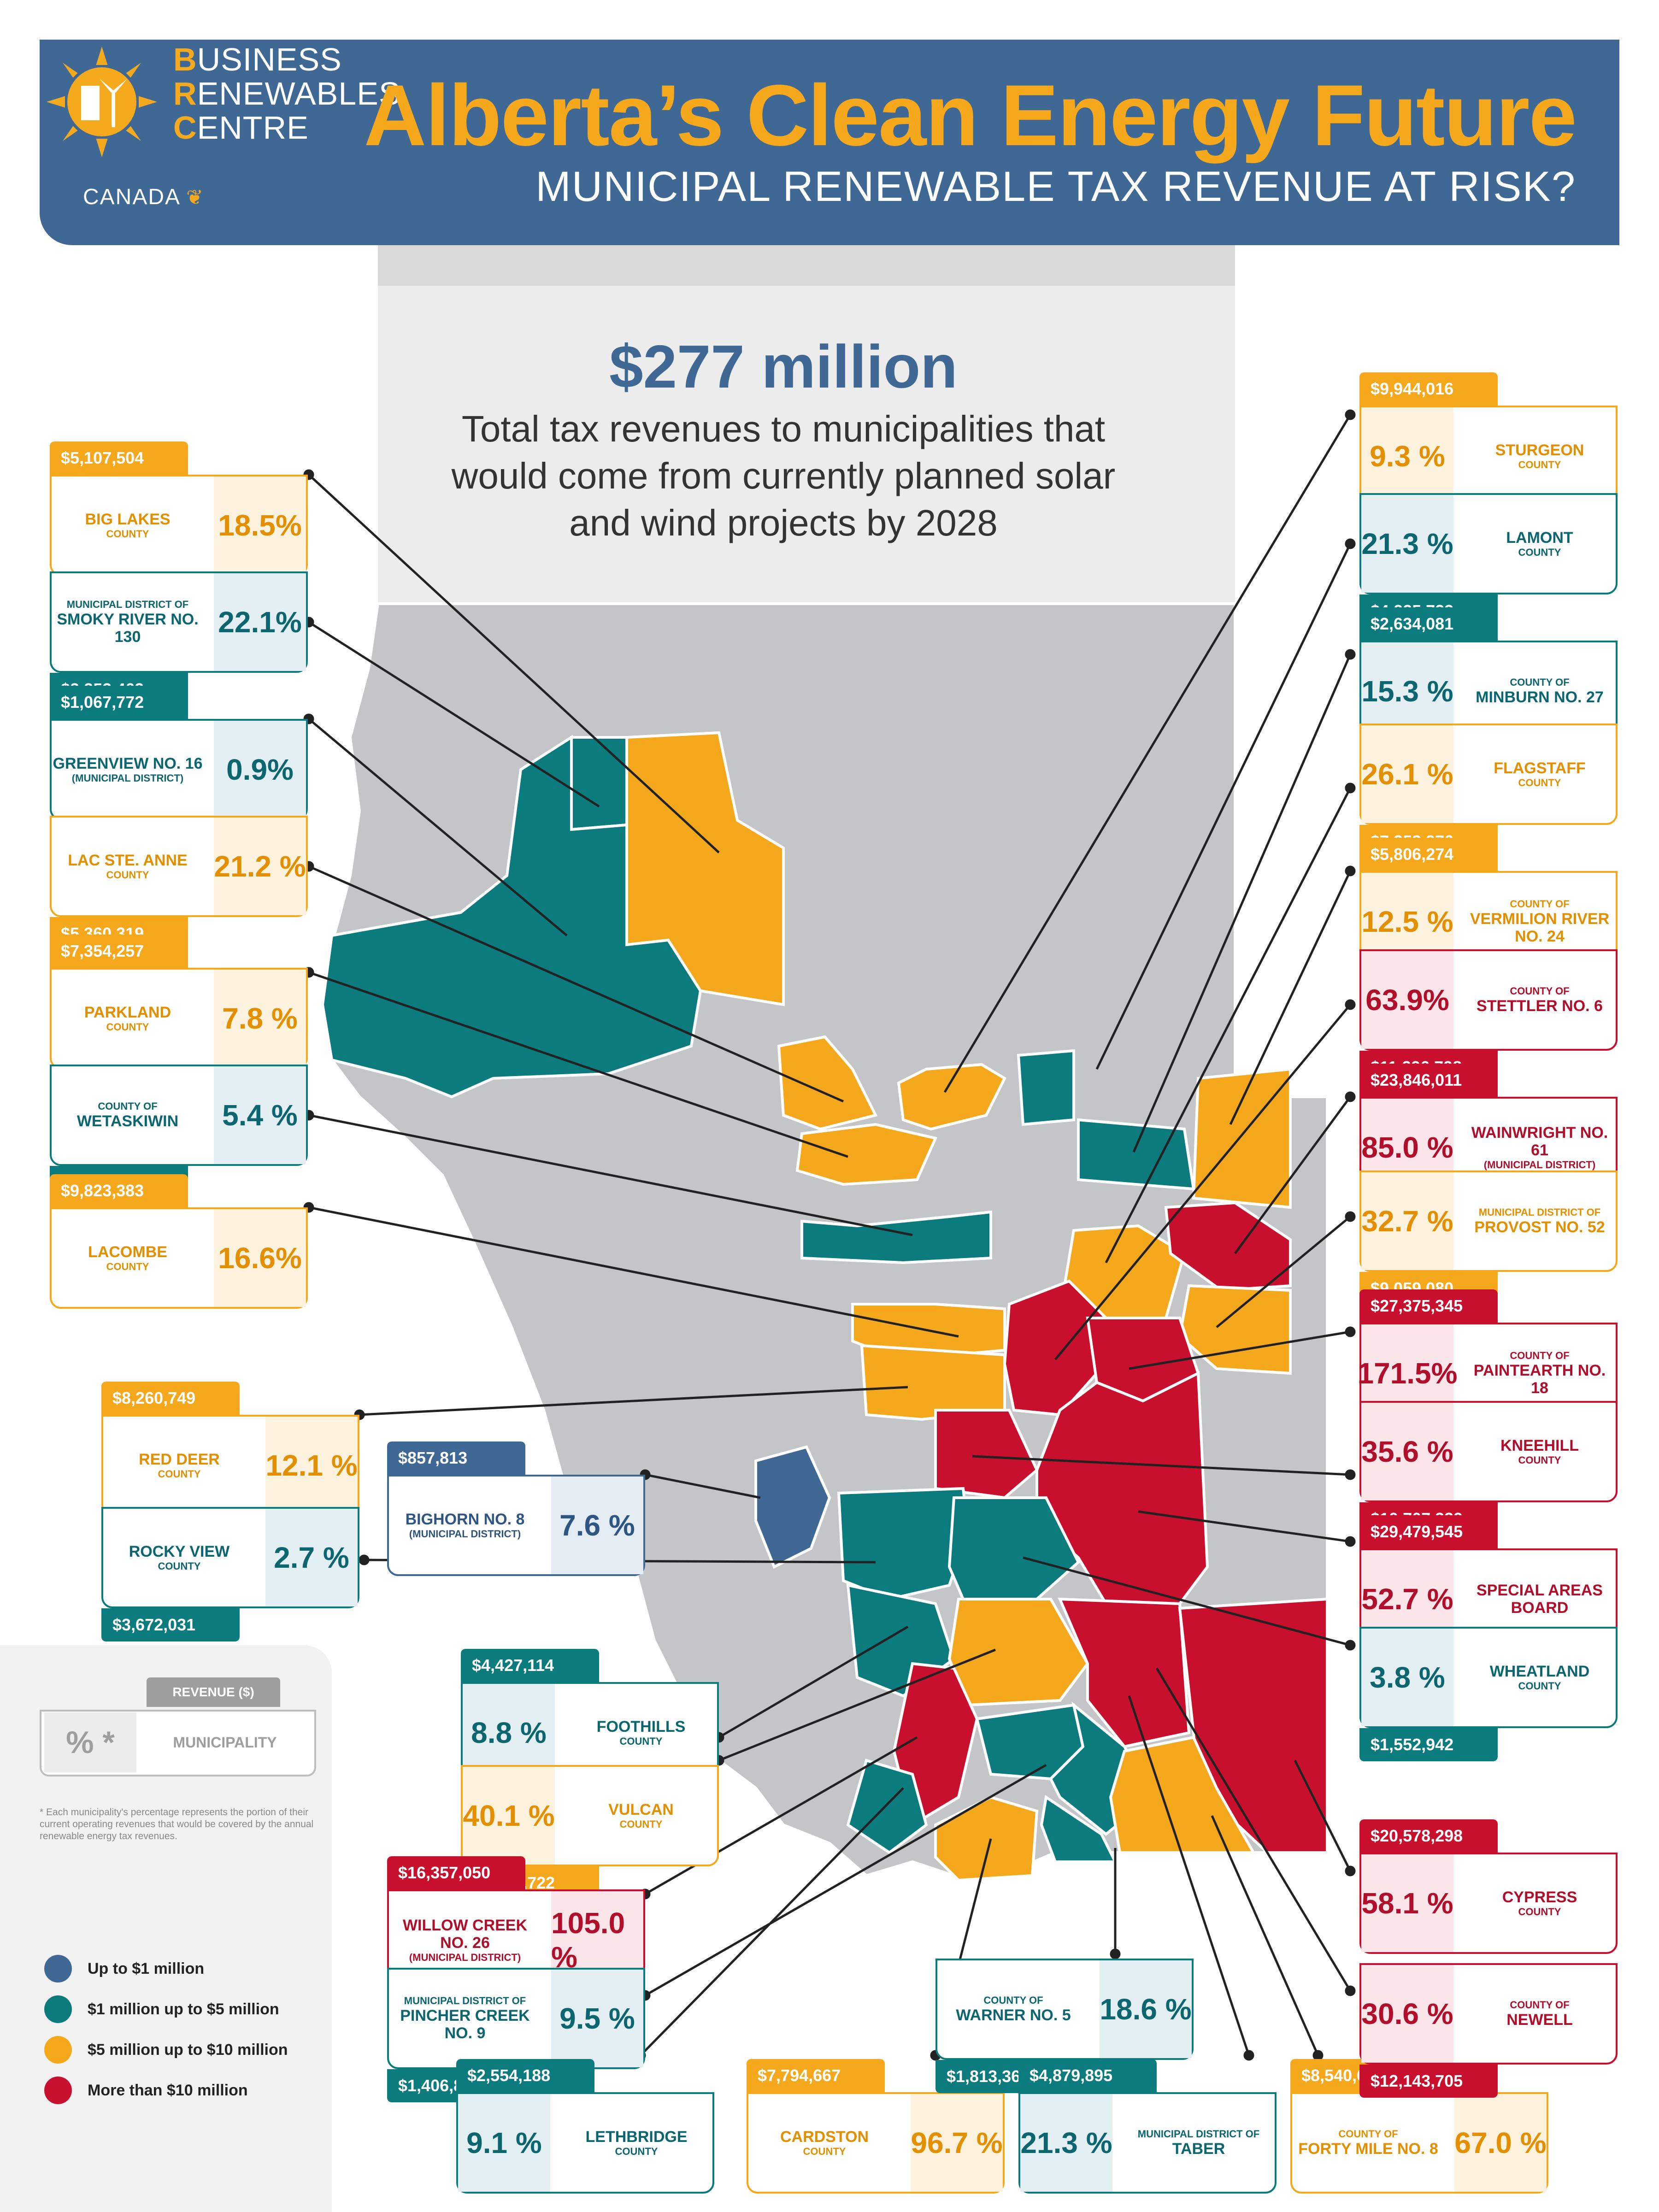  Describe the element at coordinates (1540, 1677) in the screenshot. I see `municipality-name-block: WHEATLAND COUNTY` at that location.